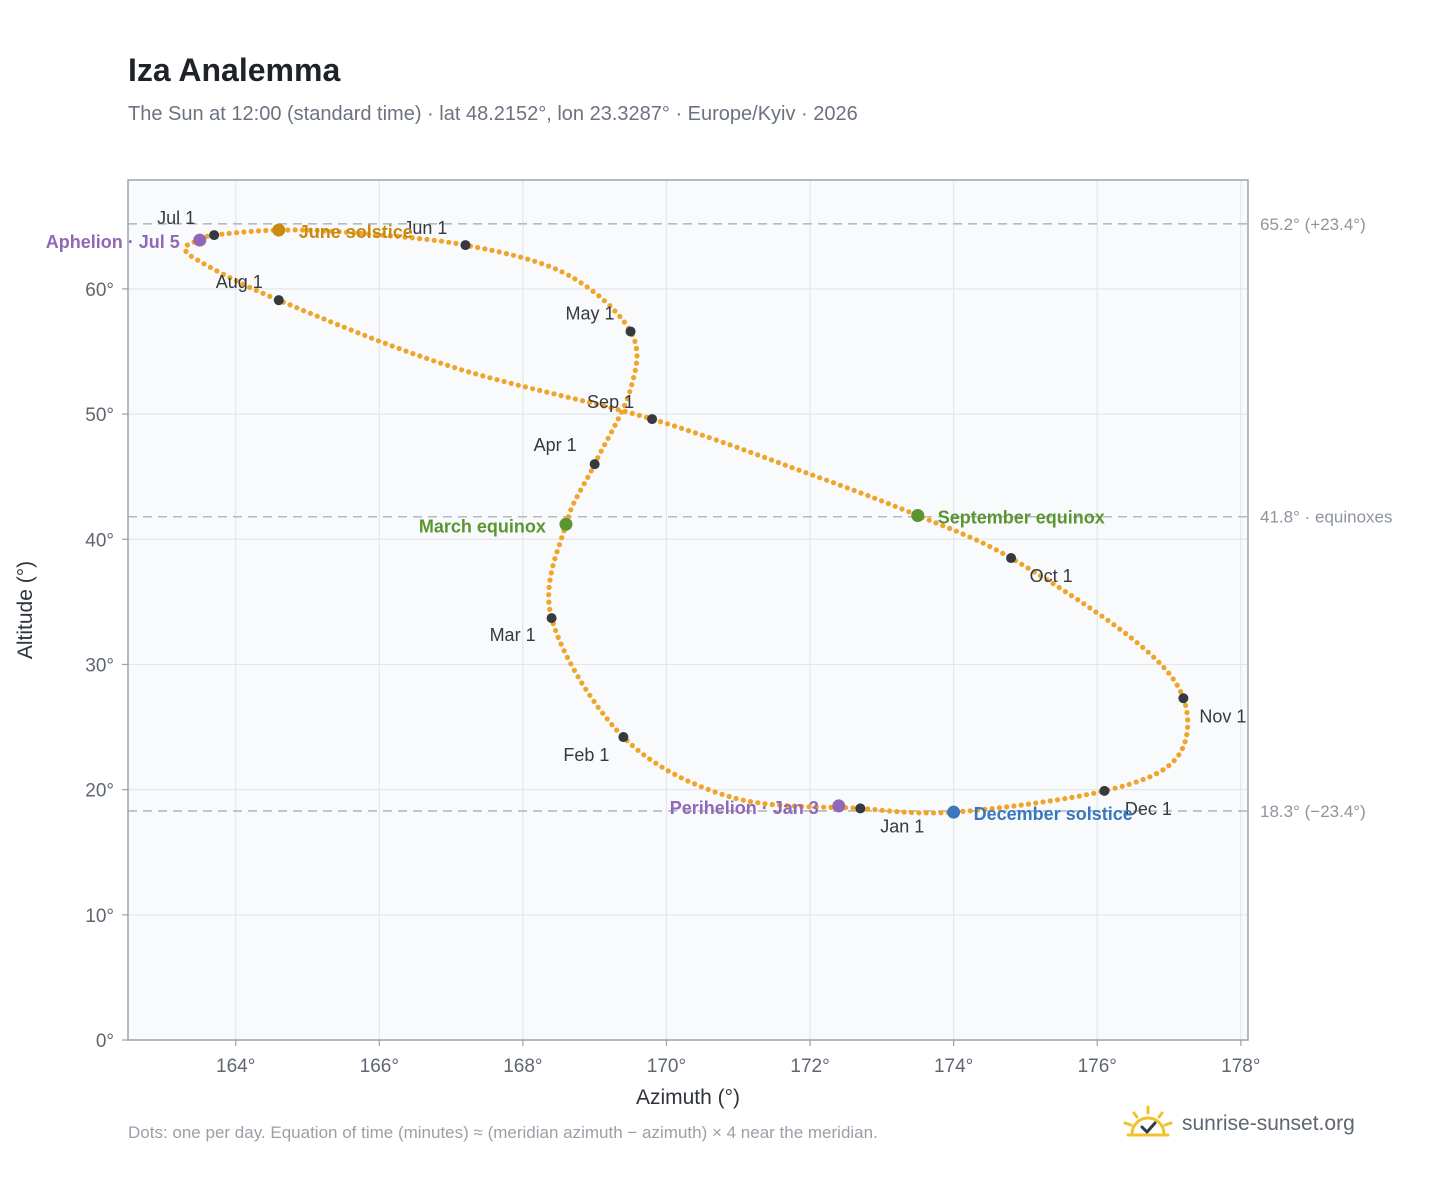 The image size is (1448, 1188). What do you see at coordinates (113, 242) in the screenshot?
I see `special-point-label: Aphelion · Jul 5` at bounding box center [113, 242].